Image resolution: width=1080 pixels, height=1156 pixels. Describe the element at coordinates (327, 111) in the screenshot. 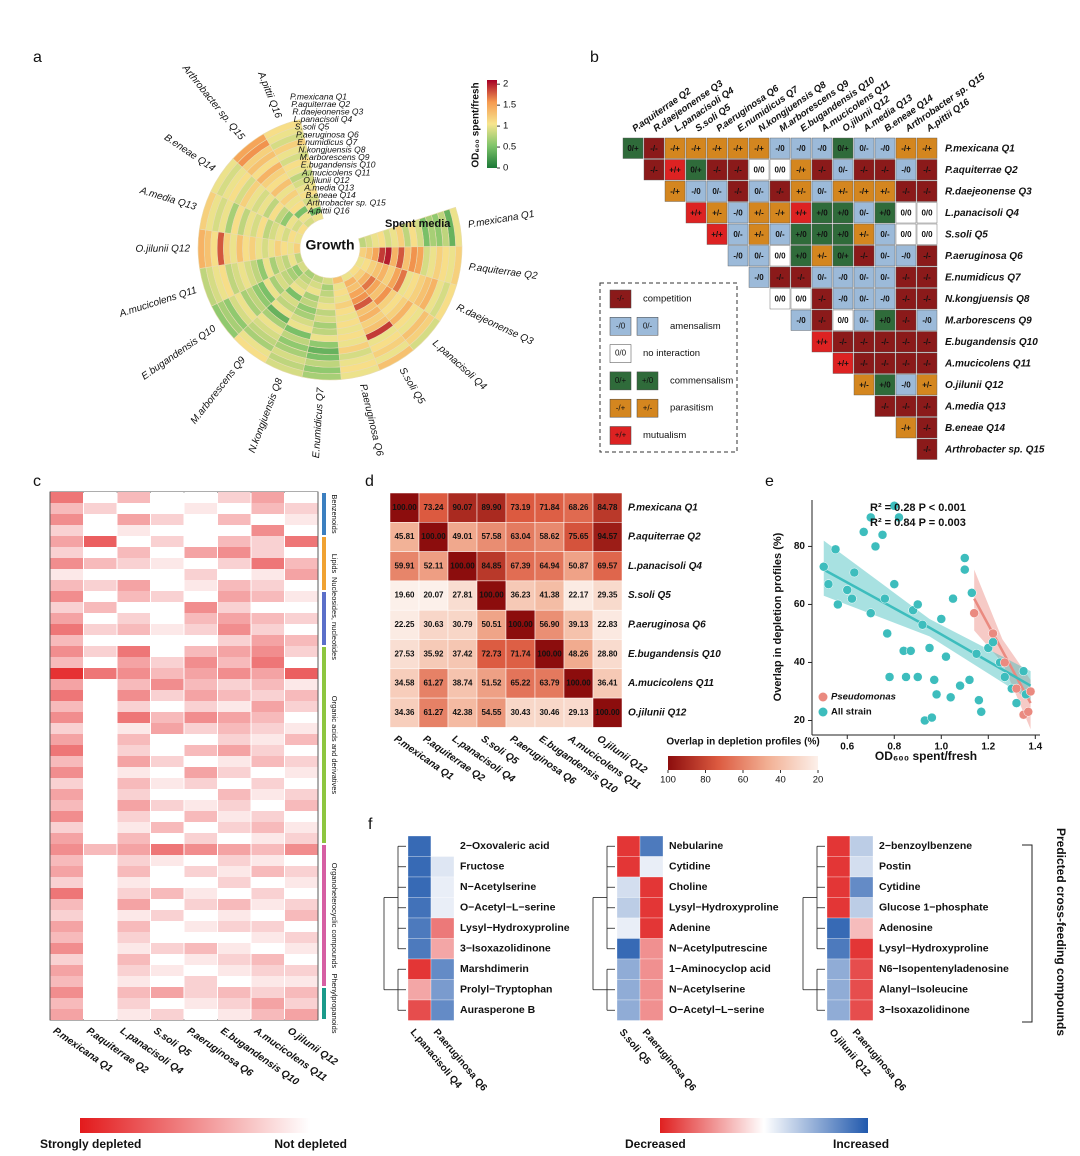

I see `ring-label: R.daejeonense Q3` at that location.